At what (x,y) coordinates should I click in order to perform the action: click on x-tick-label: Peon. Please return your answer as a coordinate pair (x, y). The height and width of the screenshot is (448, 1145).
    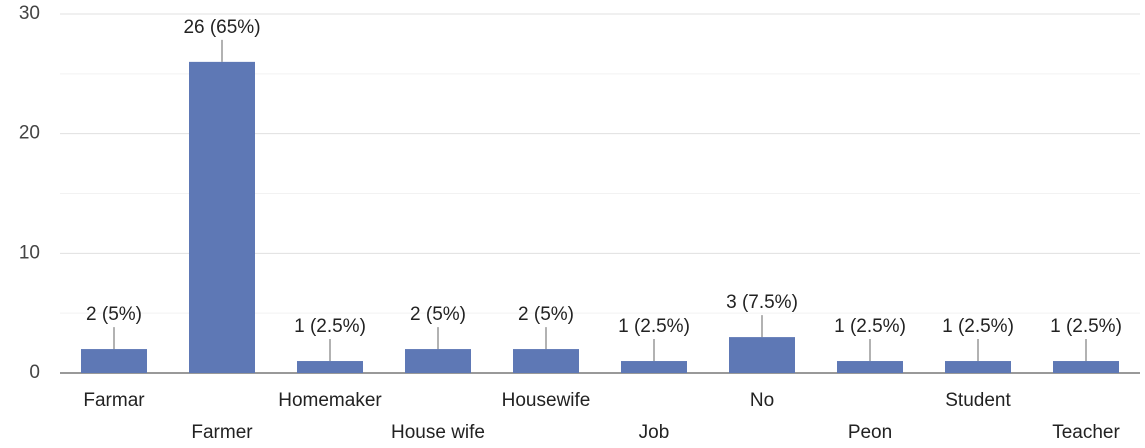
    Looking at the image, I should click on (870, 432).